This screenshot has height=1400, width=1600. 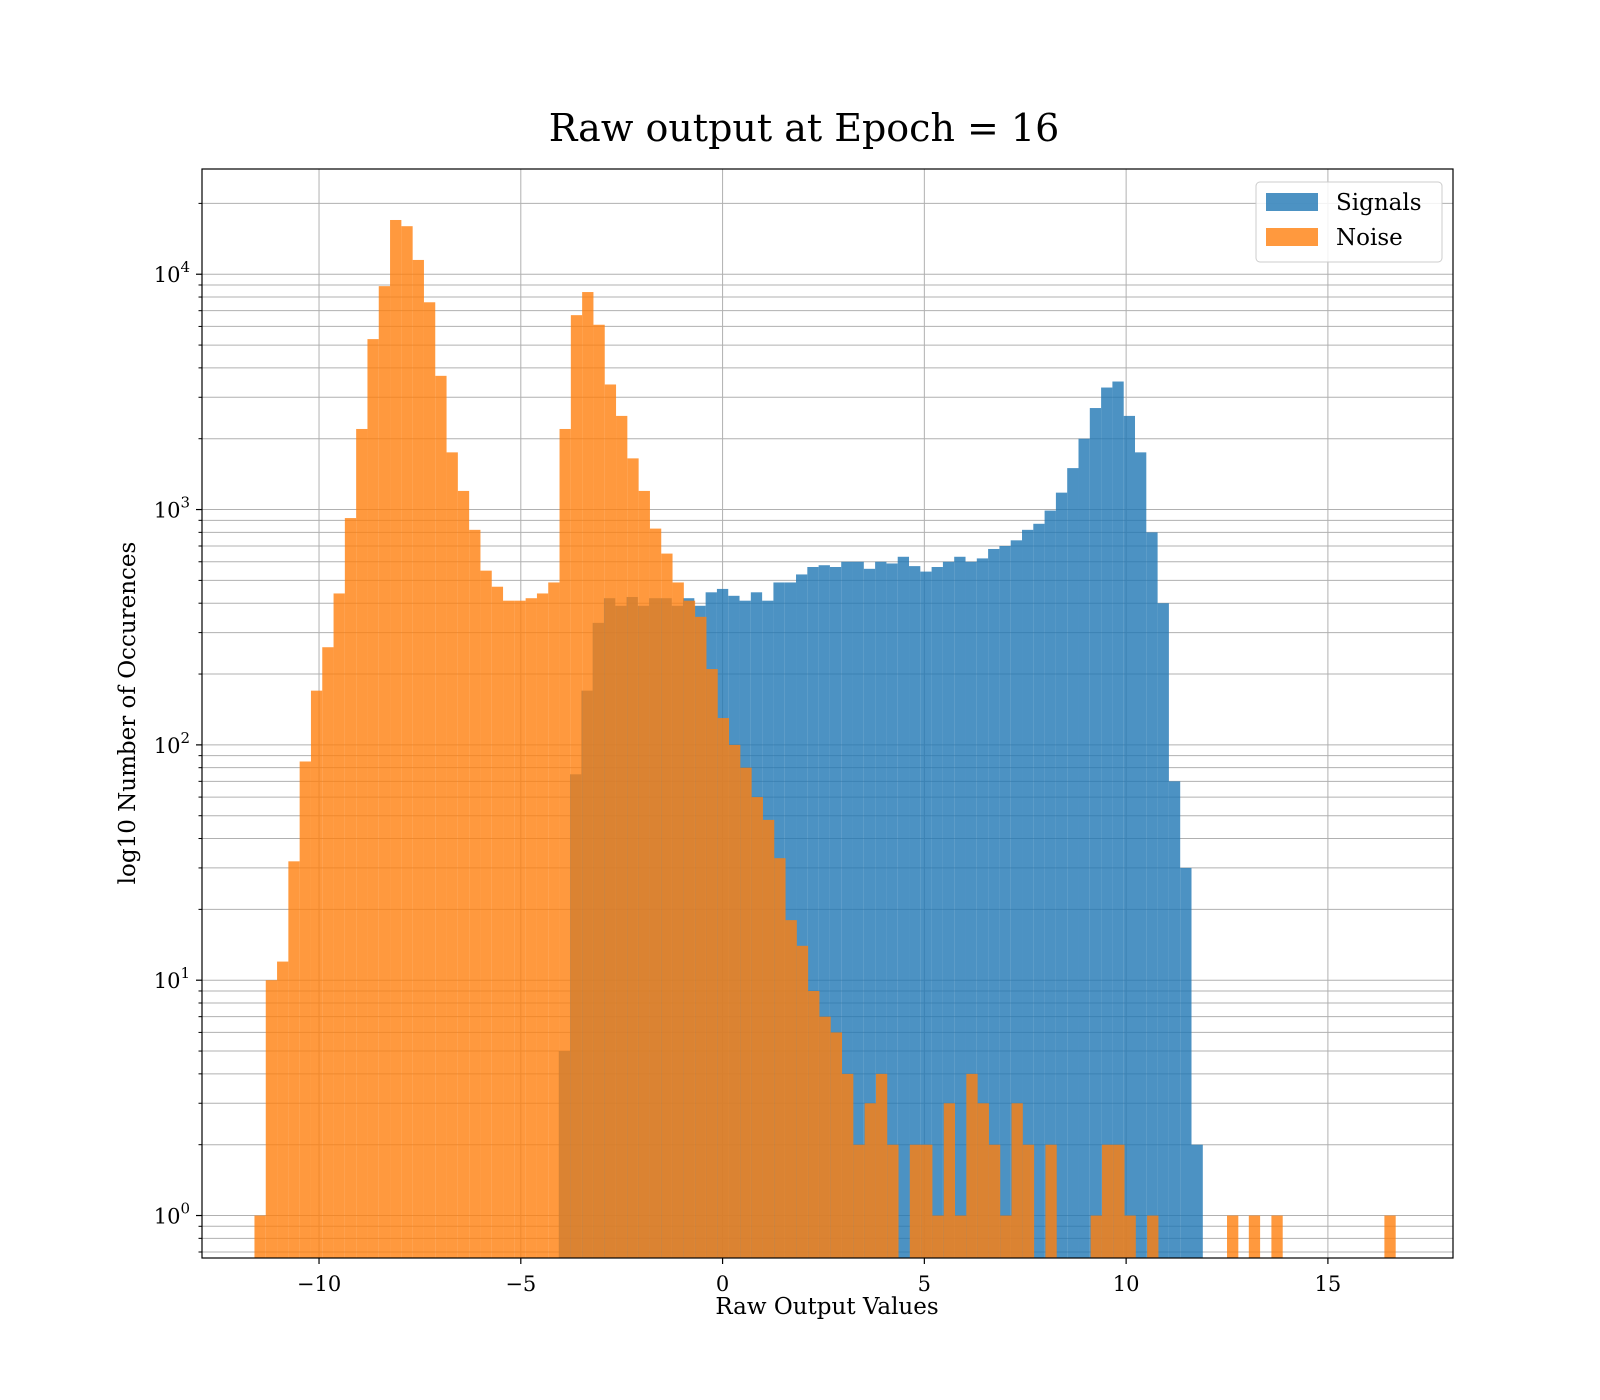 I want to click on x-tick-label: 10, so click(x=1126, y=1284).